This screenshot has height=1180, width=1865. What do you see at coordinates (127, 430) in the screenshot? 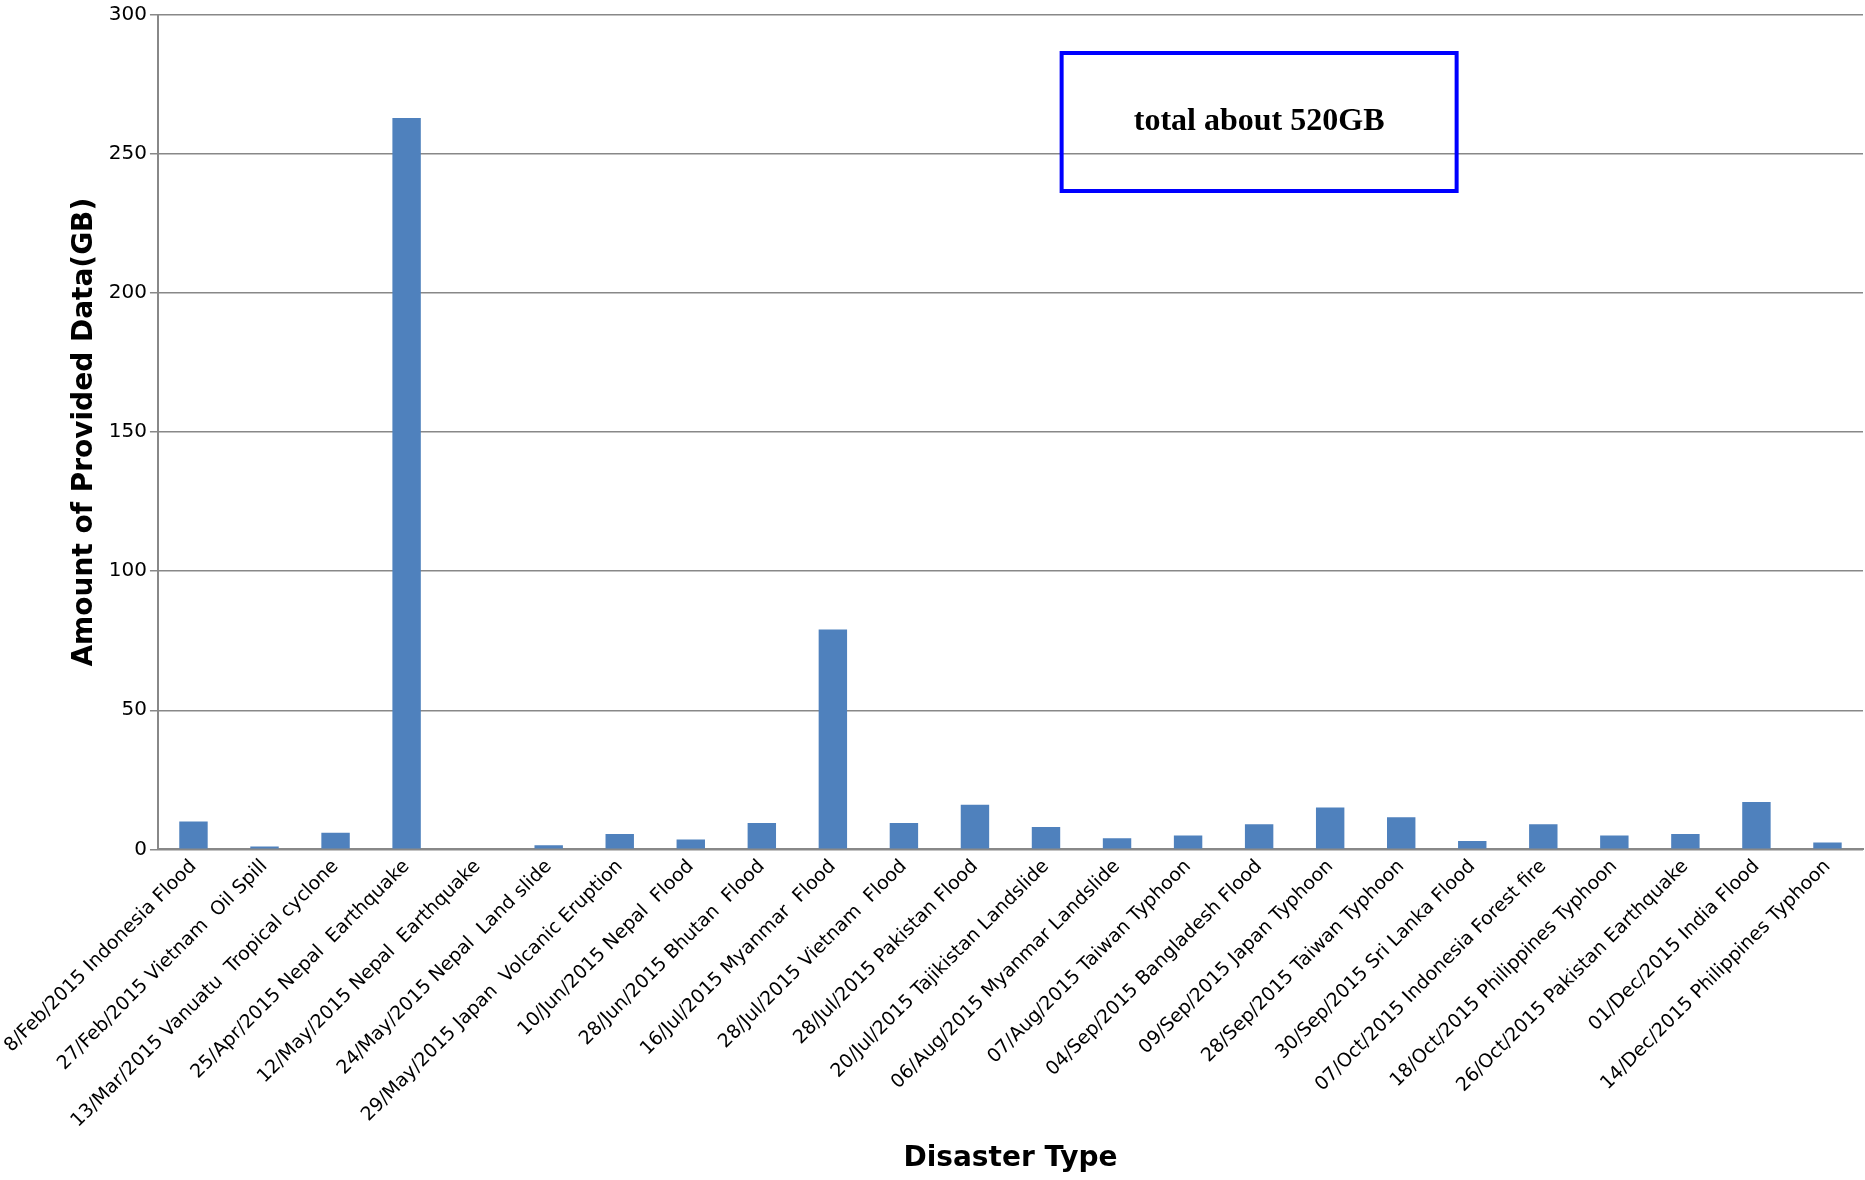
I see `y-tick-label: 150` at bounding box center [127, 430].